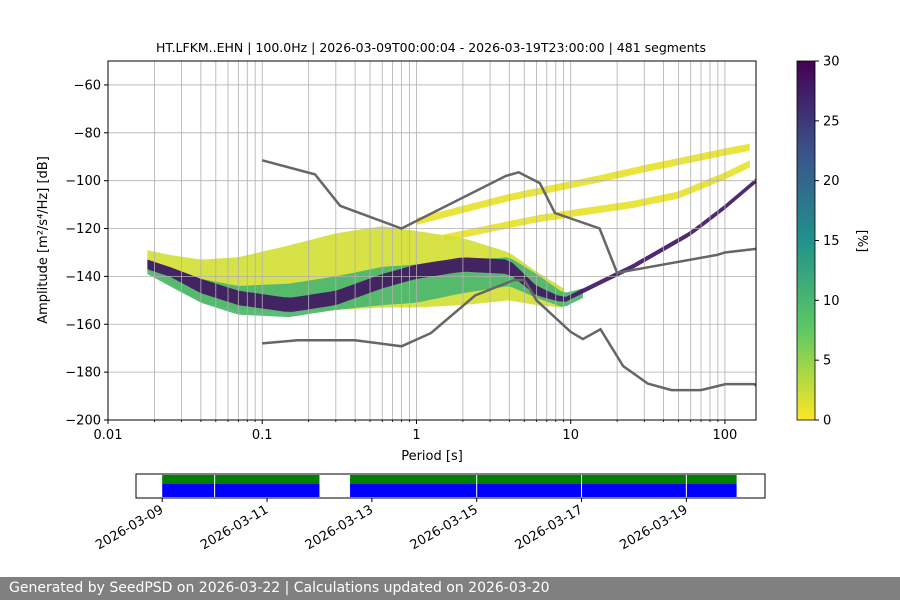 Image resolution: width=900 pixels, height=600 pixels. Describe the element at coordinates (549, 527) in the screenshot. I see `timeline-tick-label: 2026-03-17` at that location.